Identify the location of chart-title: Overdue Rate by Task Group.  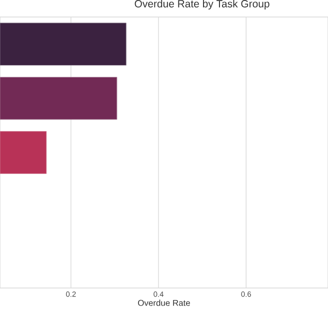
(202, 5).